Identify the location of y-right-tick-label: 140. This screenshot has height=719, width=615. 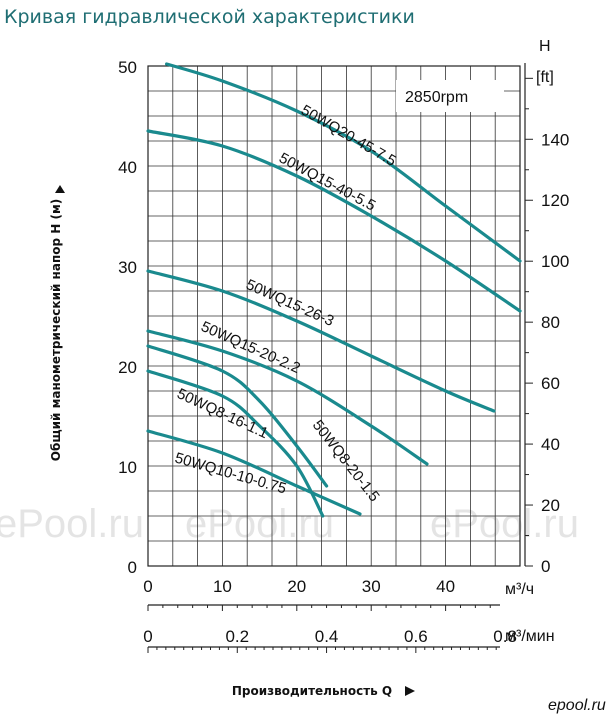
(555, 139).